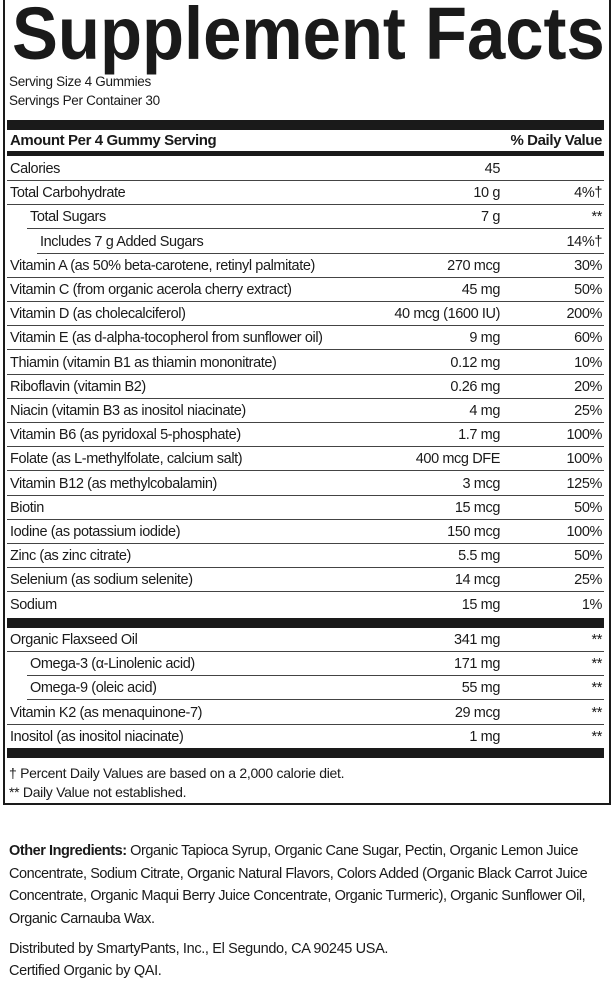 This screenshot has width=614, height=1000. Describe the element at coordinates (588, 338) in the screenshot. I see `nutrient-dv: 60%` at that location.